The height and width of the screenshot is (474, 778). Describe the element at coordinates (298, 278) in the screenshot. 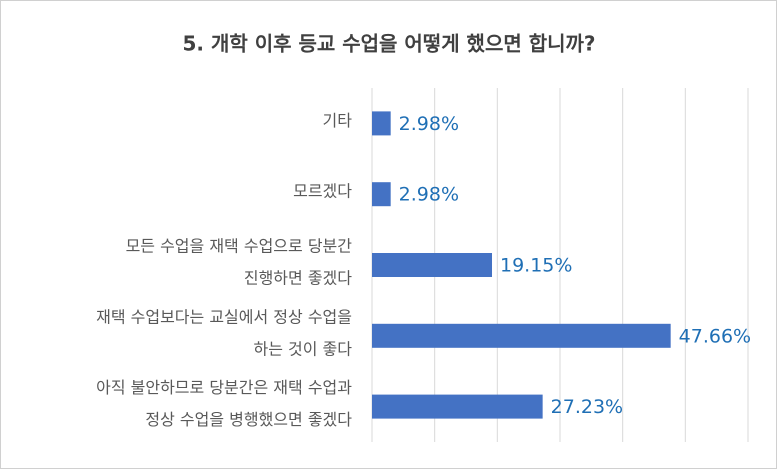

I see `category-label: 진행하면 좋겠다` at that location.